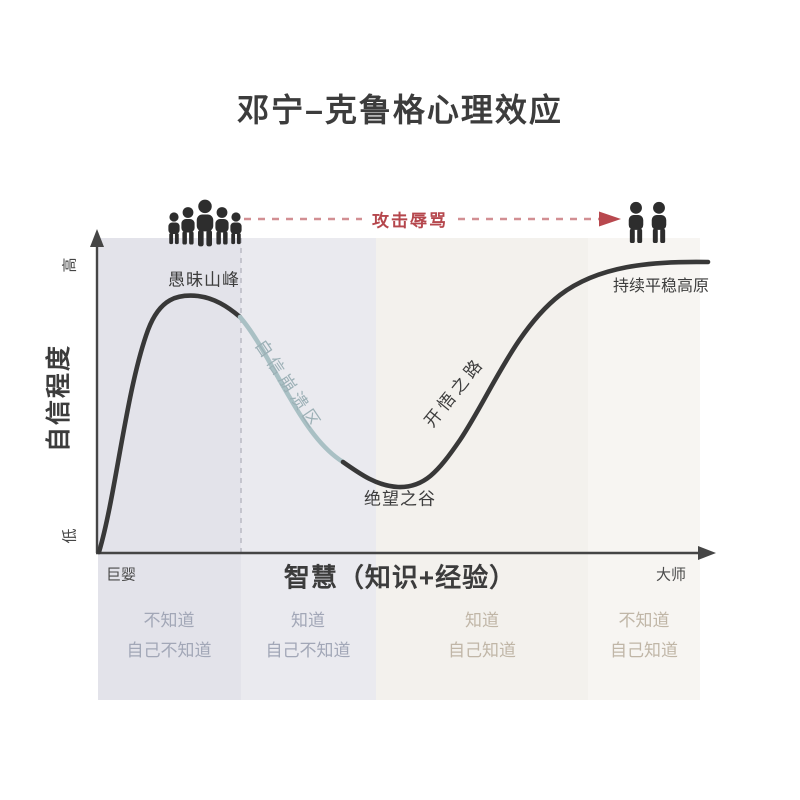 Image resolution: width=800 pixels, height=800 pixels. Describe the element at coordinates (647, 222) in the screenshot. I see `two-people-icon` at that location.